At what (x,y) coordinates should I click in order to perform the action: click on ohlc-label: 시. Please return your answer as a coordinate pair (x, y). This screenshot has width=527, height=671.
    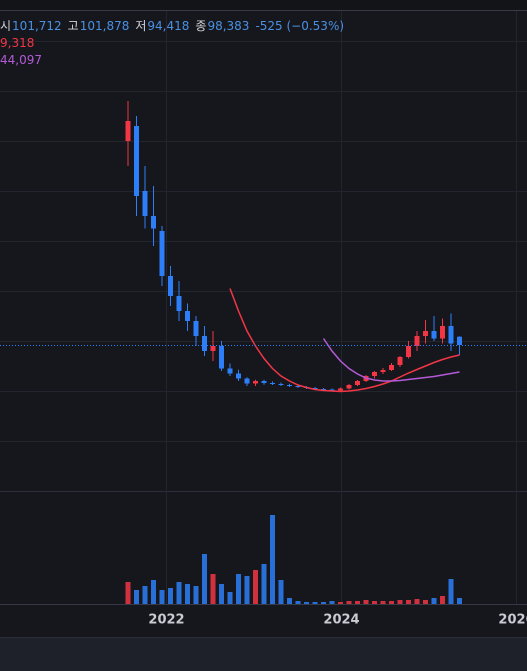
    Looking at the image, I should click on (6, 26).